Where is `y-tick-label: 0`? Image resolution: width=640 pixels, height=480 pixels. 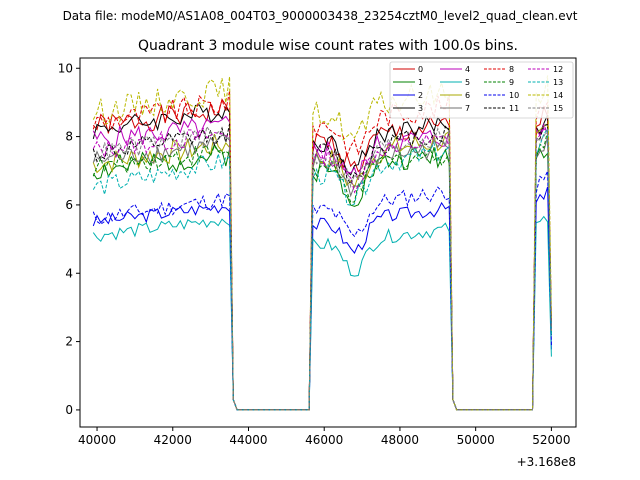 y-tick-label: 0 is located at coordinates (69, 410).